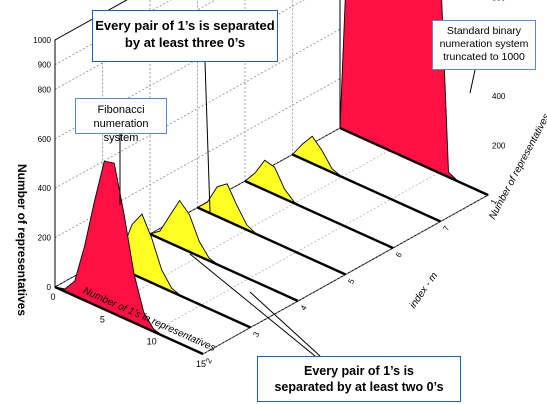  I want to click on z-tick-left: 0, so click(49, 287).